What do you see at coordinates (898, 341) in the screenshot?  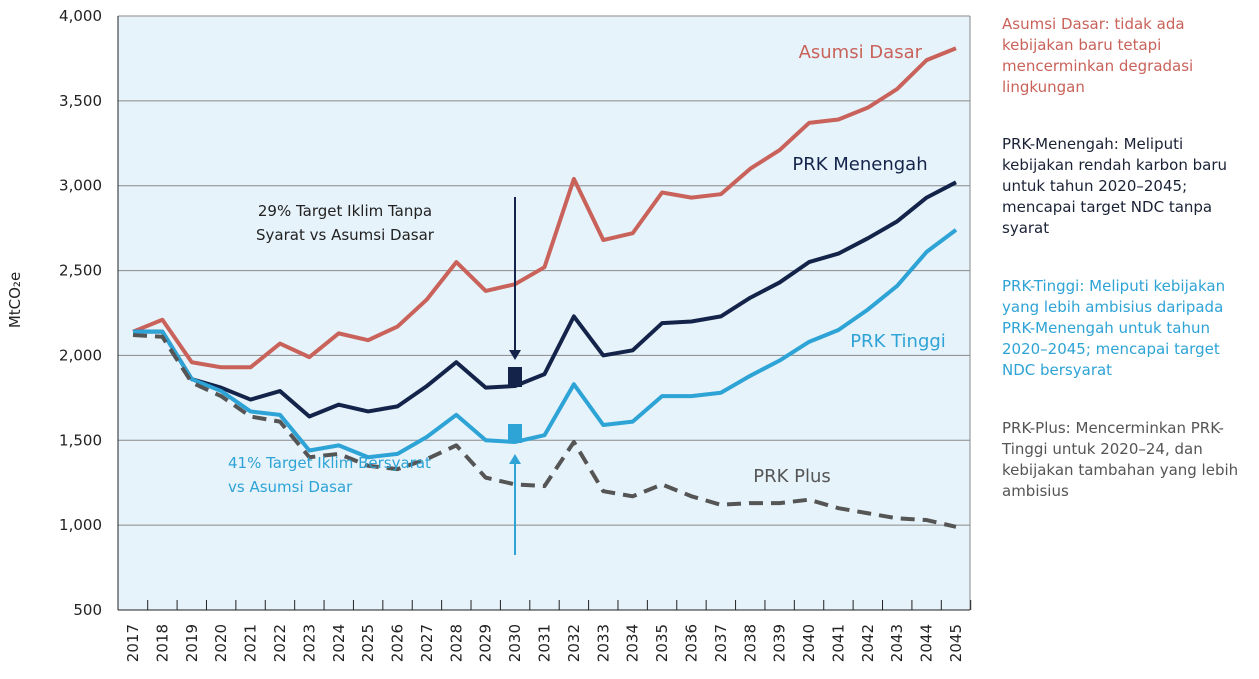 I see `series-label: PRK Tinggi` at bounding box center [898, 341].